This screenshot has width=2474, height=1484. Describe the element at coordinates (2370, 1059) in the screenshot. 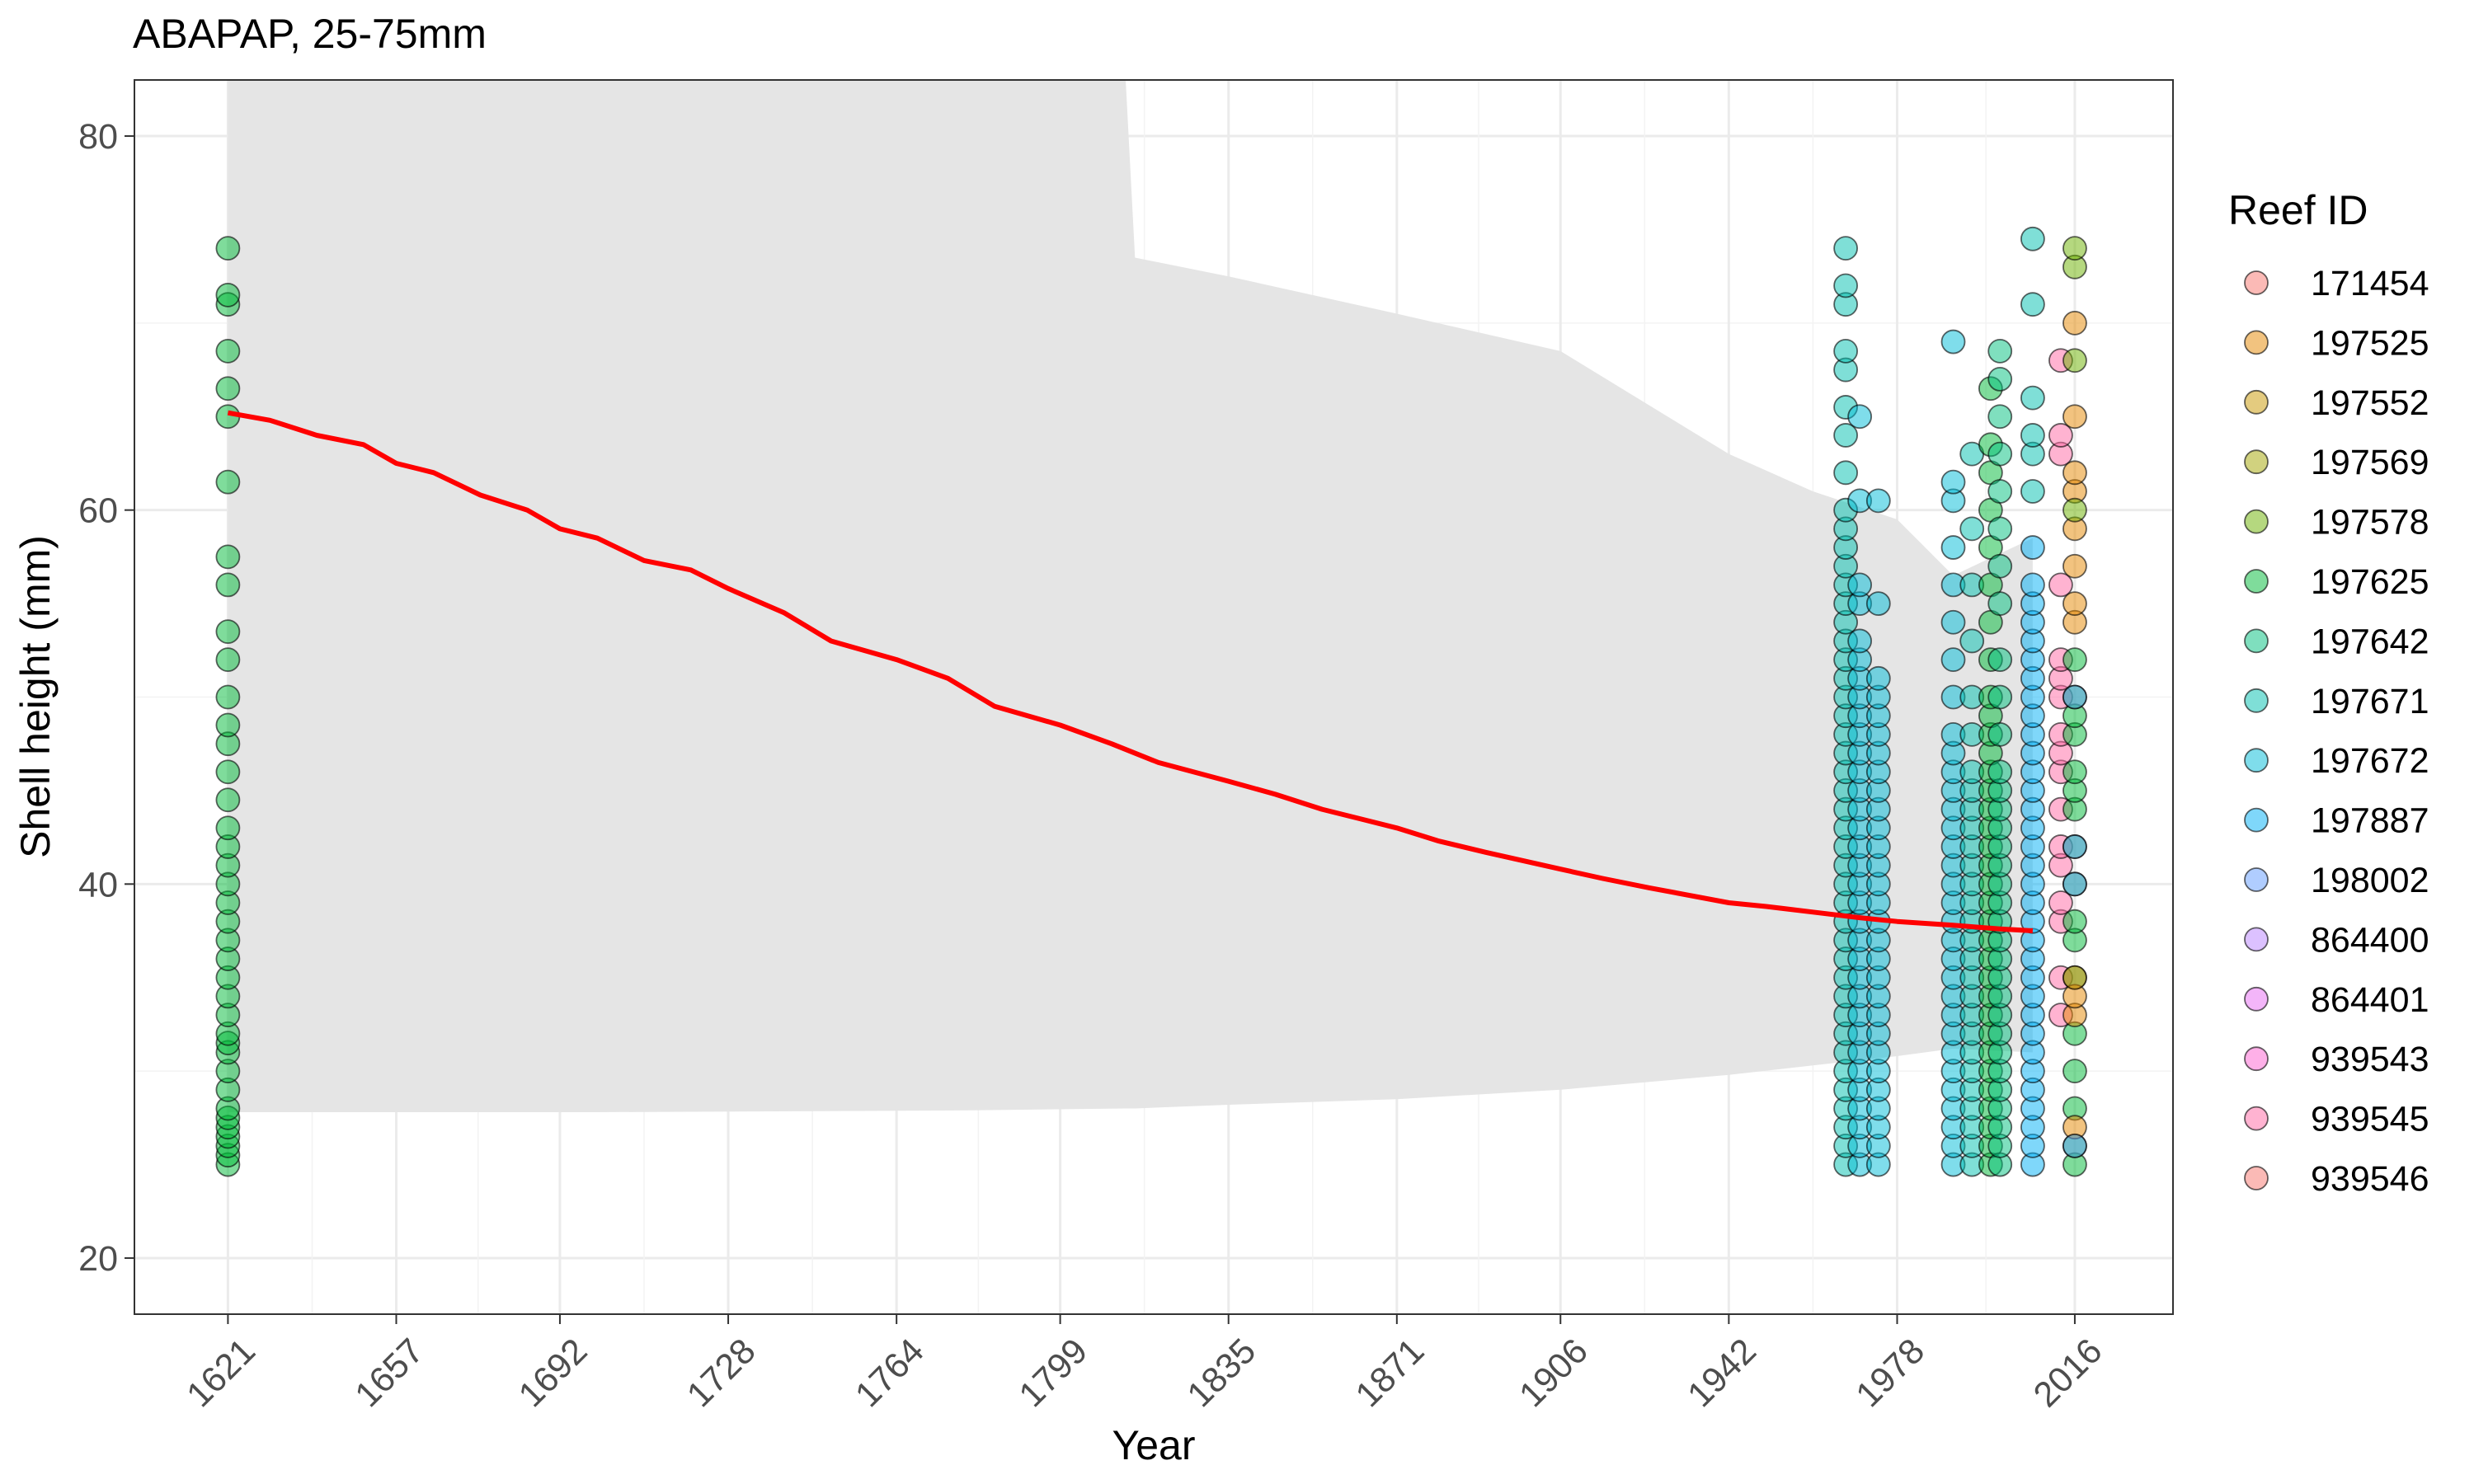

I see `legend-label: 939543` at that location.